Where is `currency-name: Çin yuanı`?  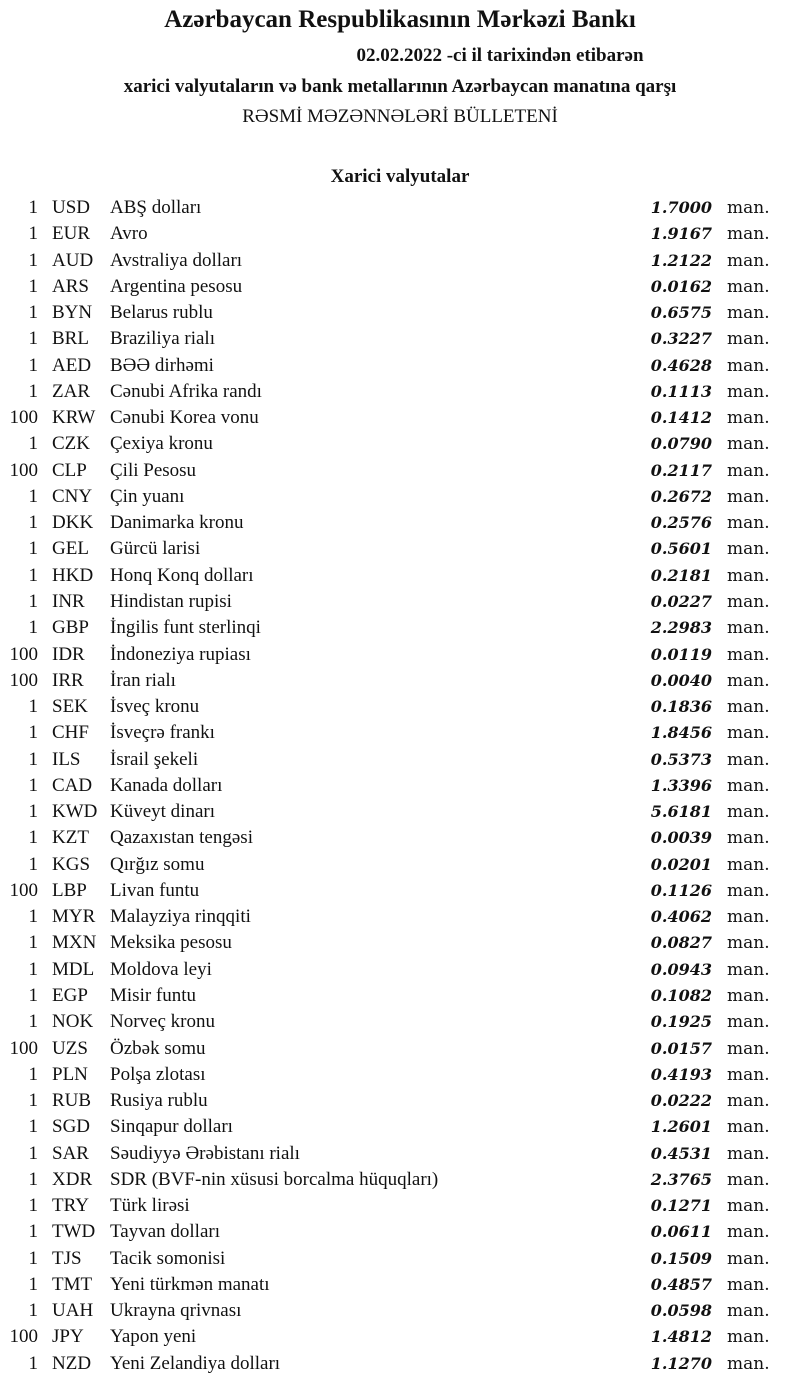
currency-name: Çin yuanı is located at coordinates (147, 496).